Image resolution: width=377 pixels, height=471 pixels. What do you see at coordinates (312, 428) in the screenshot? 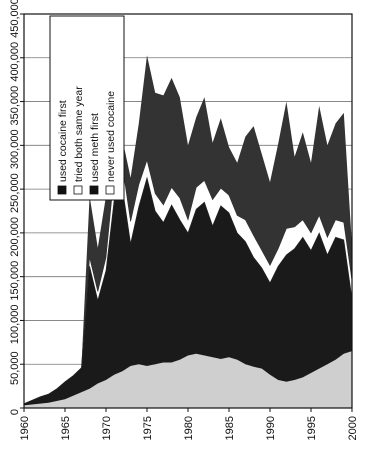
I see `x-tick-label-1995: 1995` at bounding box center [312, 428].